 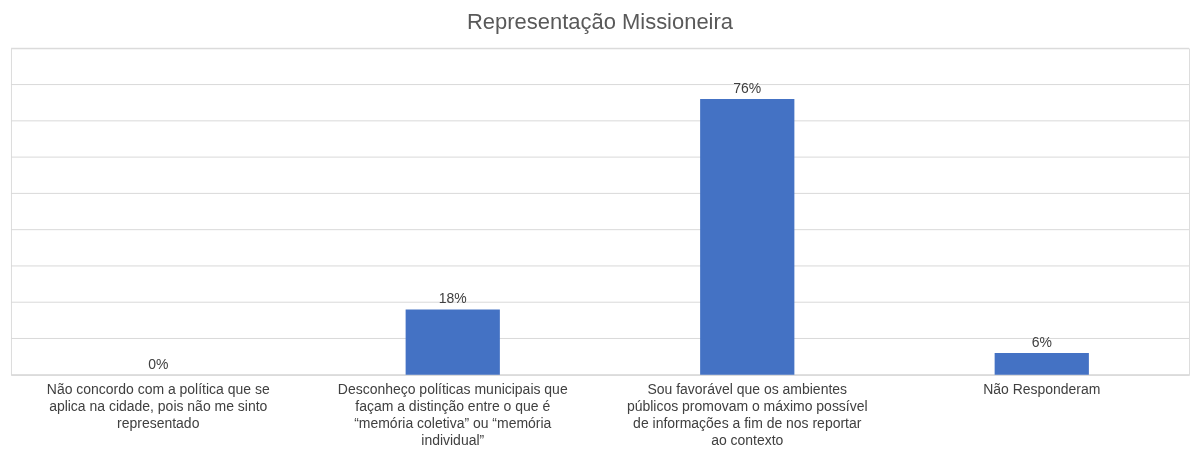 I want to click on data-label: 76%, so click(x=747, y=88).